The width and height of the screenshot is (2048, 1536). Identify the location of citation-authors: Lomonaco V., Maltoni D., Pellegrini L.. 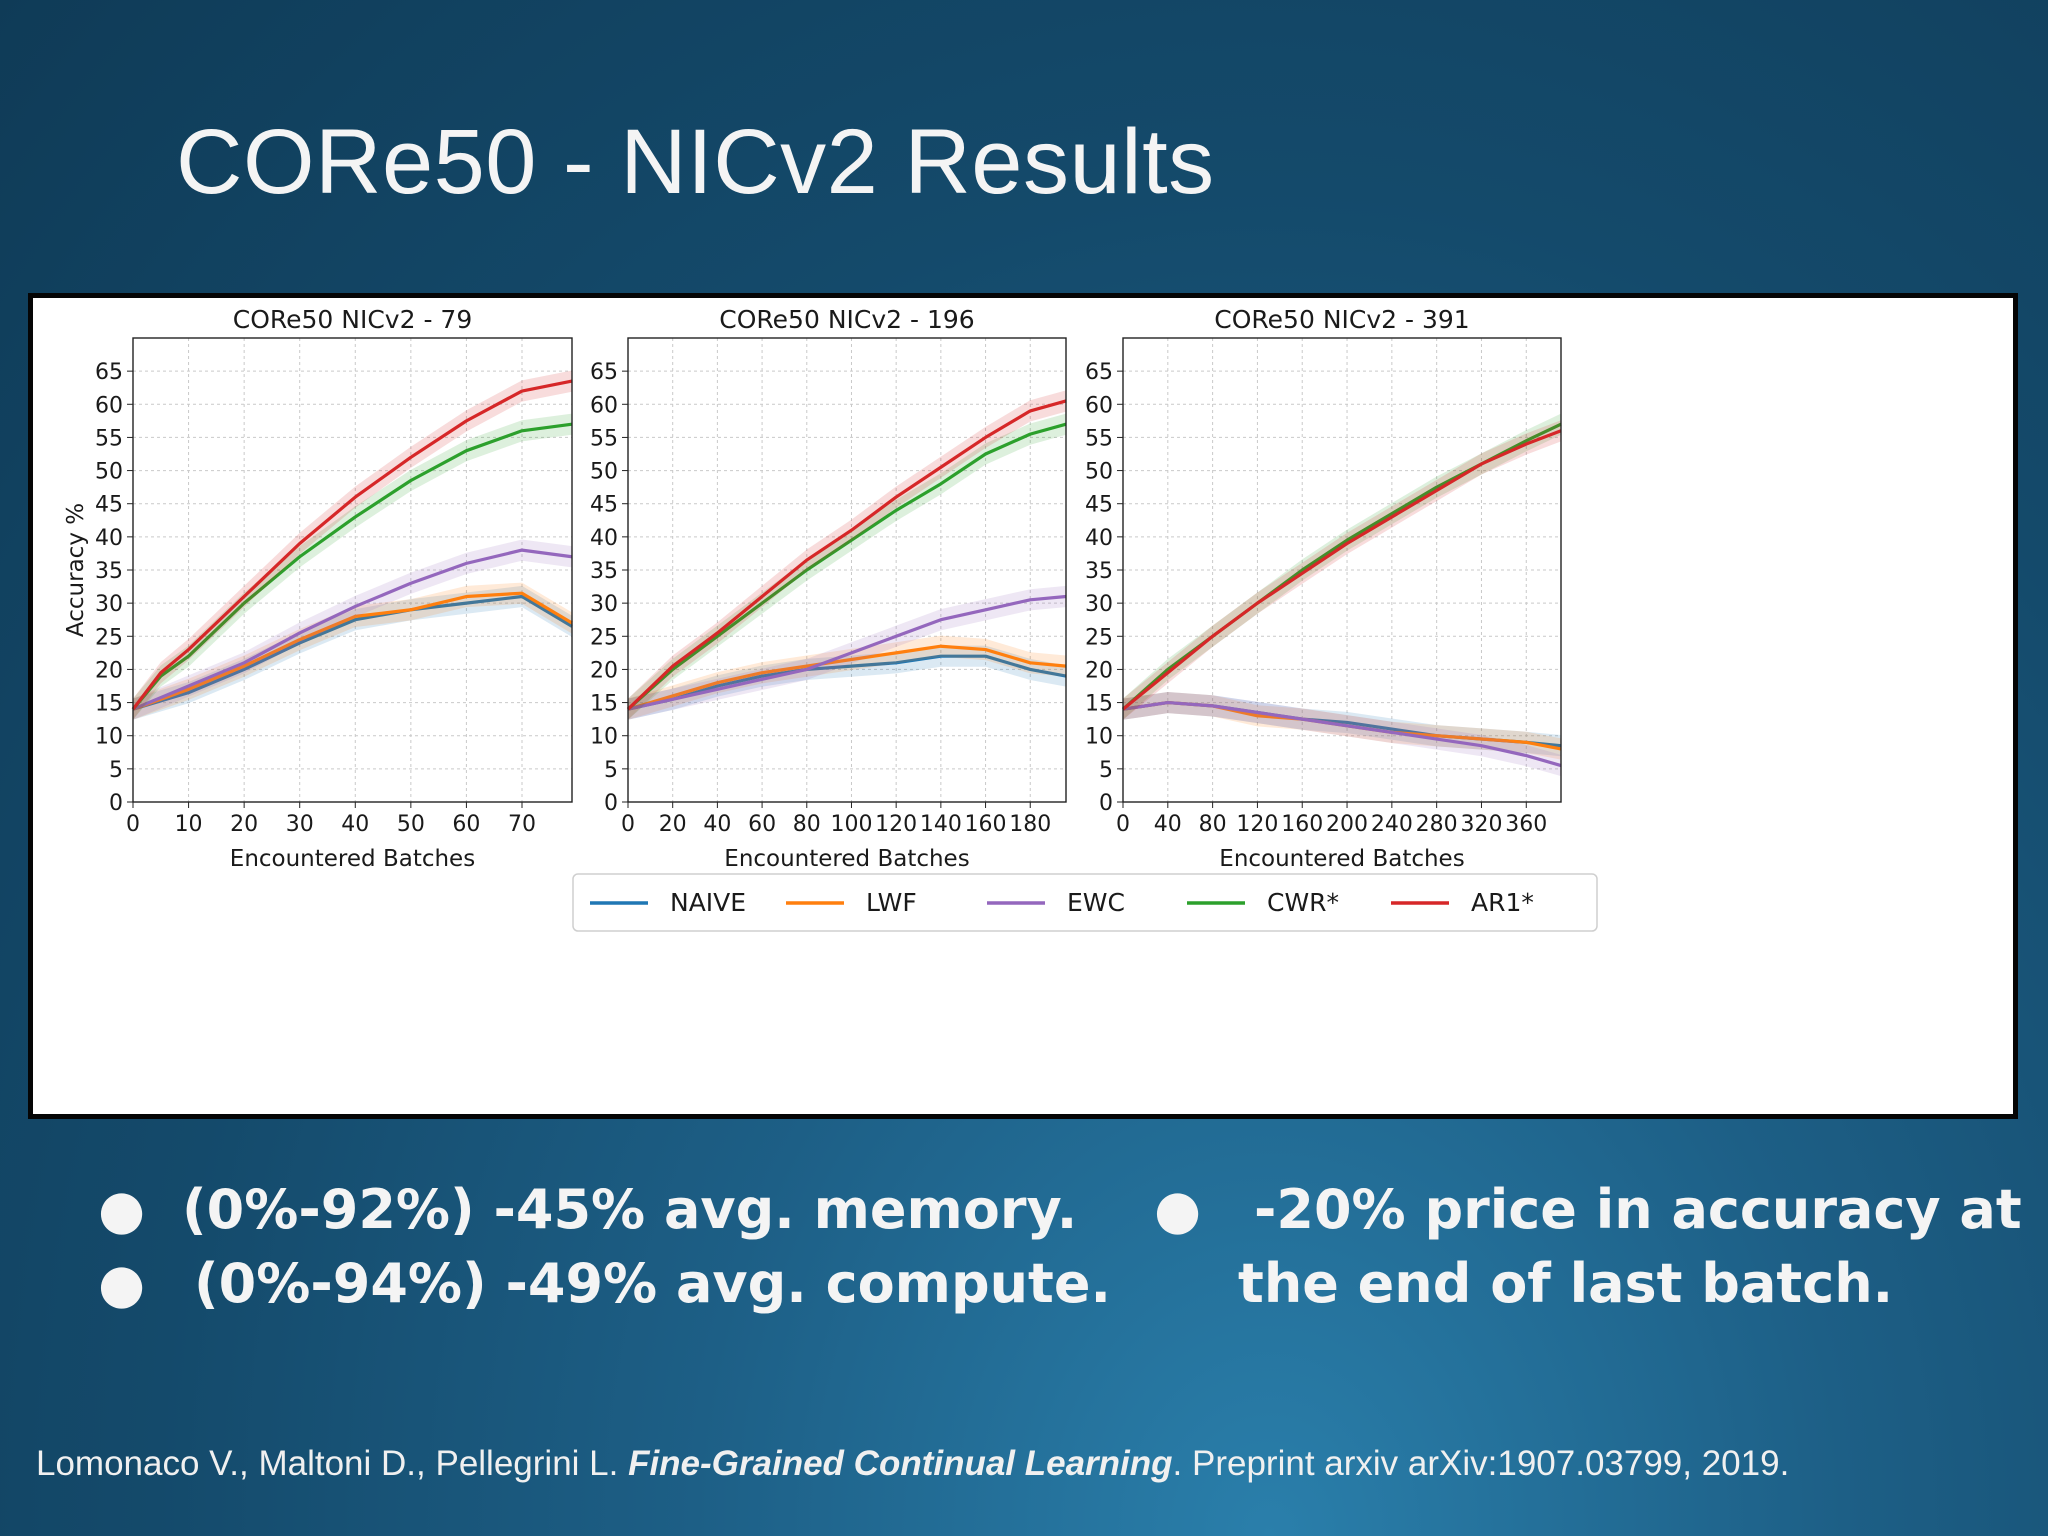
(332, 1463).